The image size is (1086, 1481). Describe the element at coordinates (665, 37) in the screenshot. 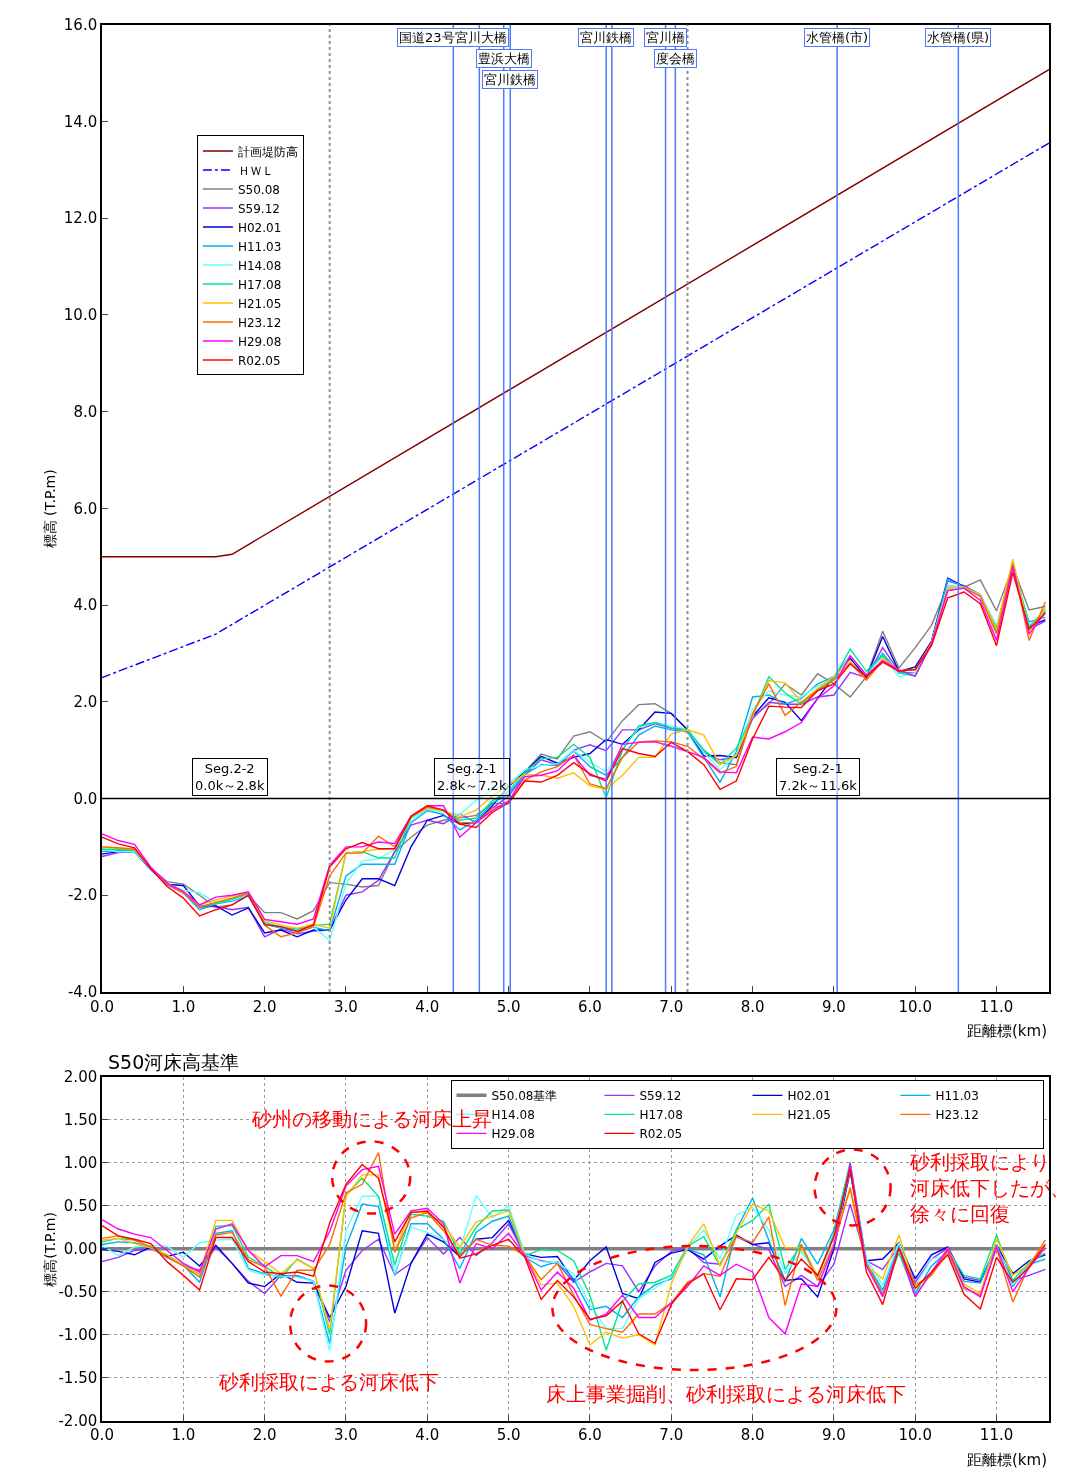

I see `ref-line-label: 宮川橋` at that location.